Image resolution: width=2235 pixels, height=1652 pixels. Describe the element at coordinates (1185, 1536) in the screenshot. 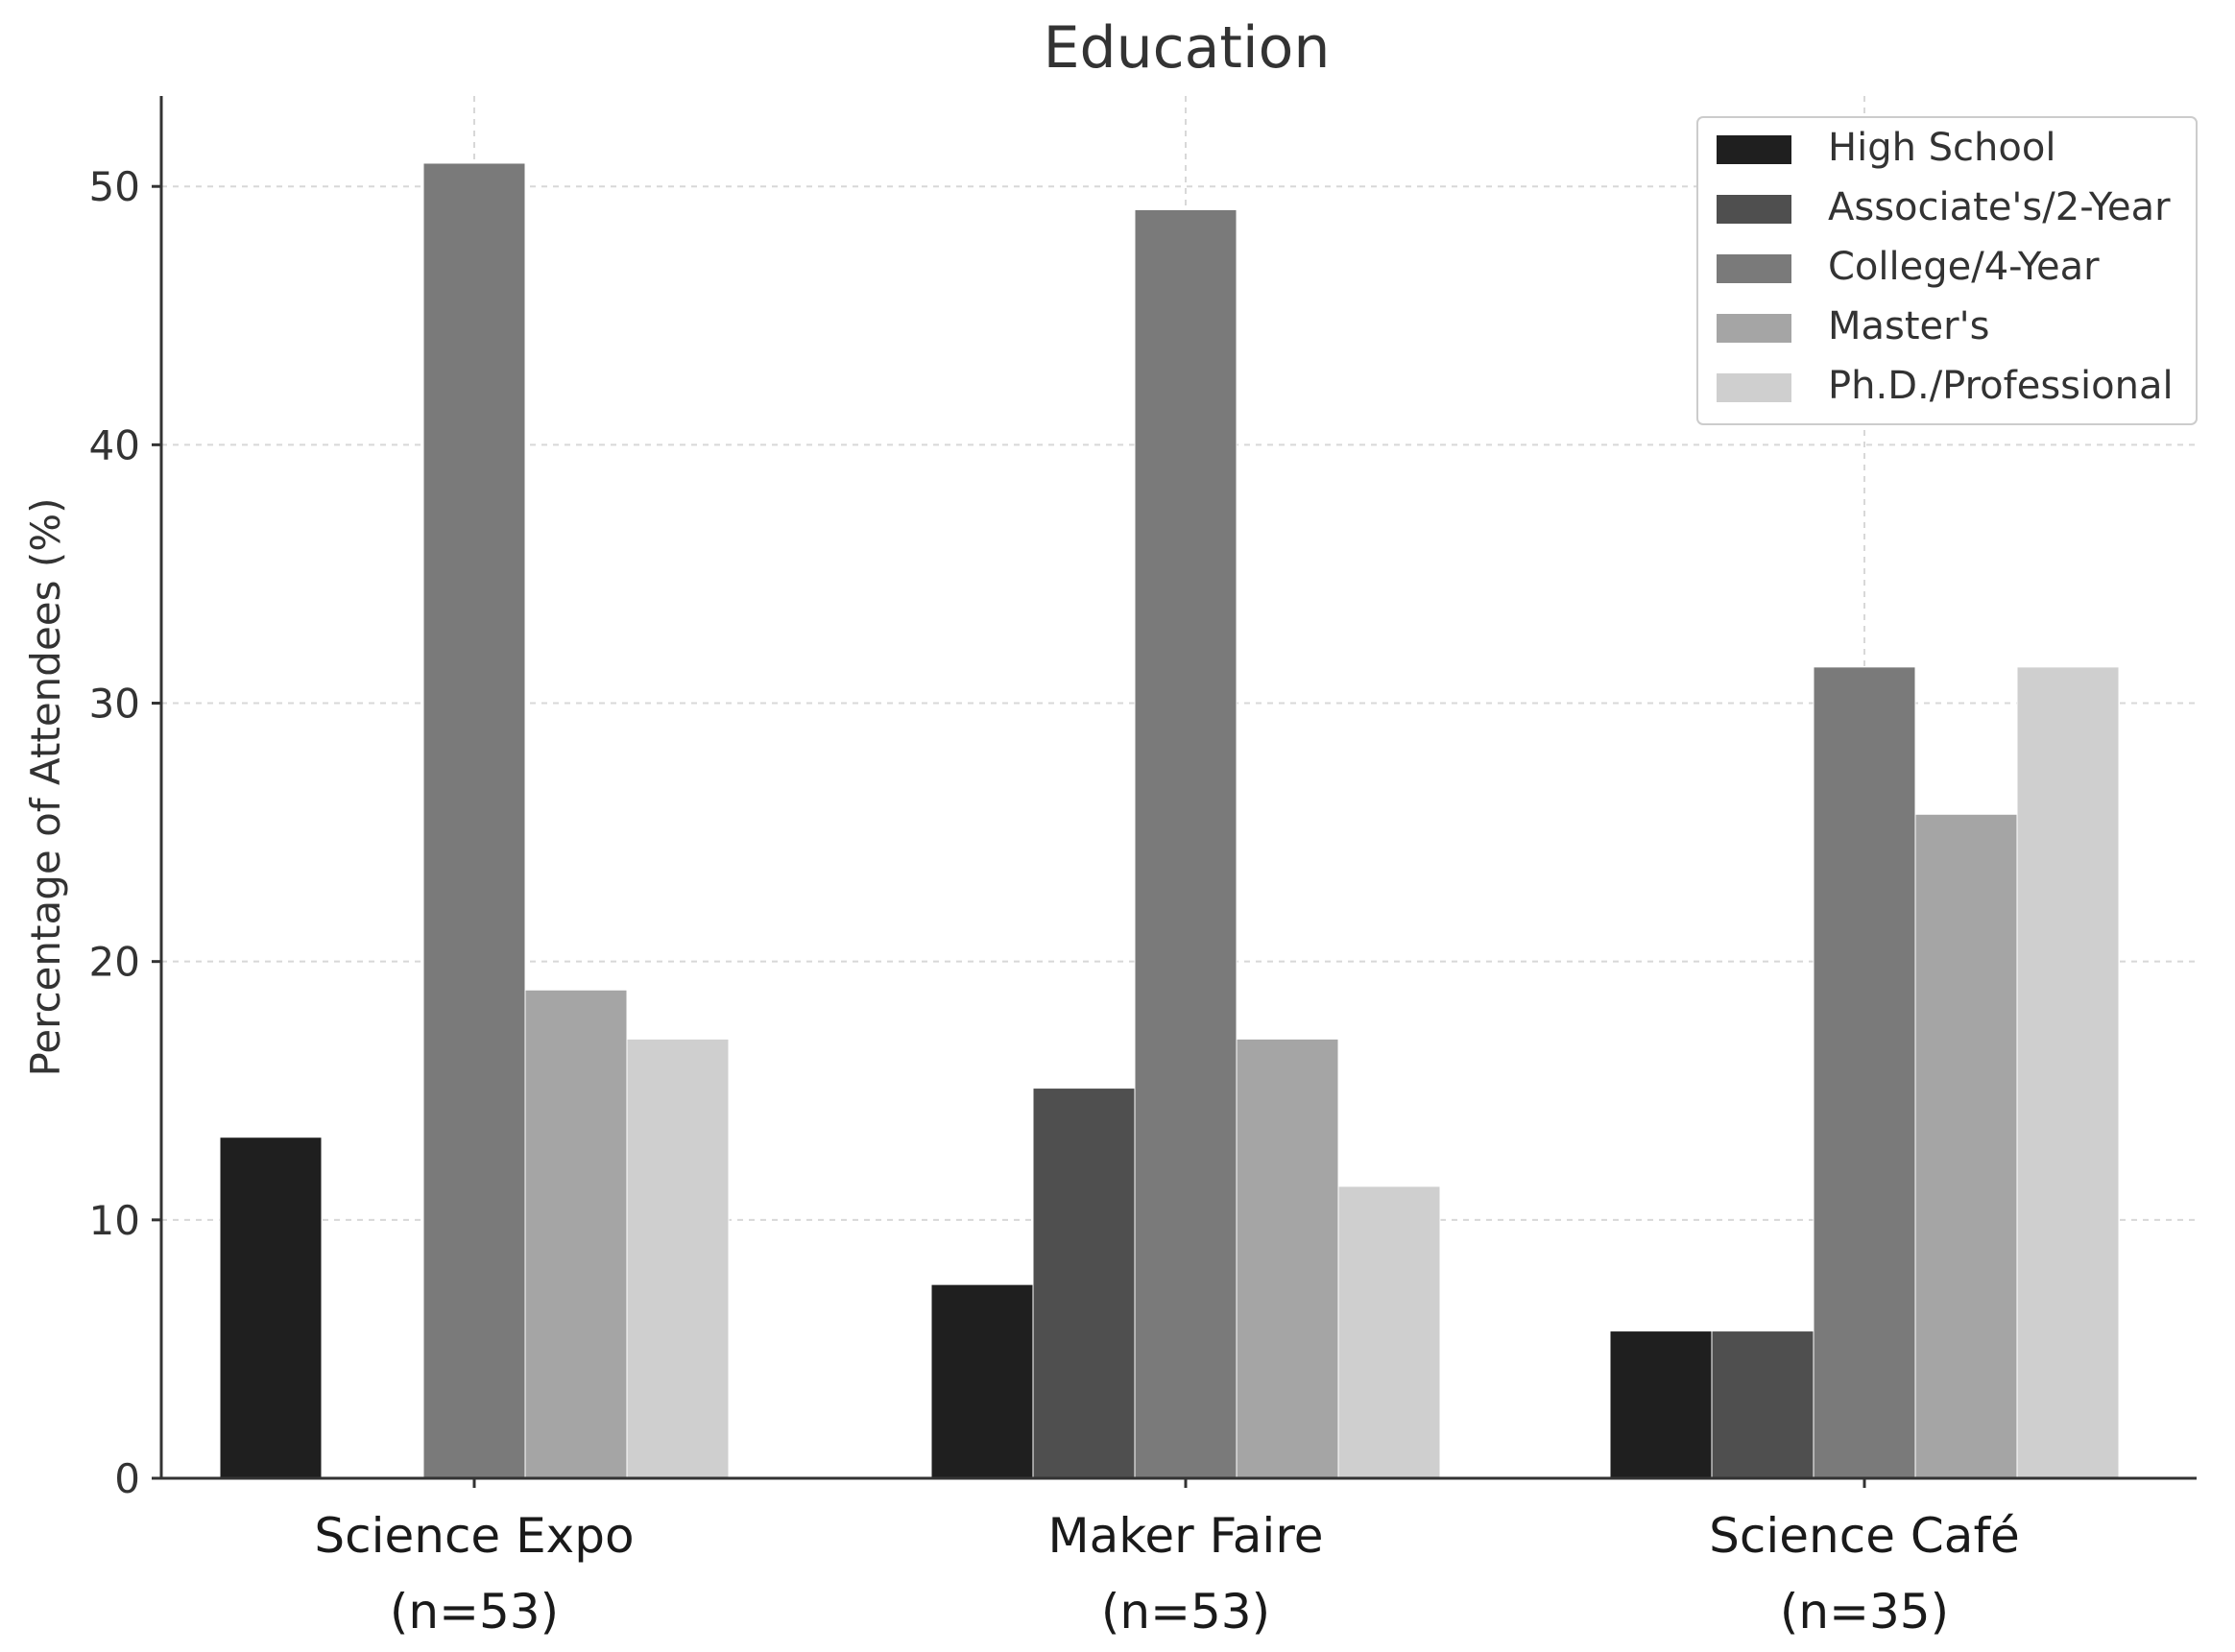

I see `x-tick-label: Maker Faire` at that location.